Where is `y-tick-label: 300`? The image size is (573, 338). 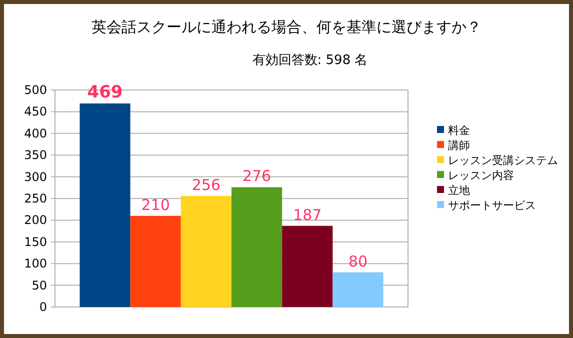
y-tick-label: 300 is located at coordinates (35, 177).